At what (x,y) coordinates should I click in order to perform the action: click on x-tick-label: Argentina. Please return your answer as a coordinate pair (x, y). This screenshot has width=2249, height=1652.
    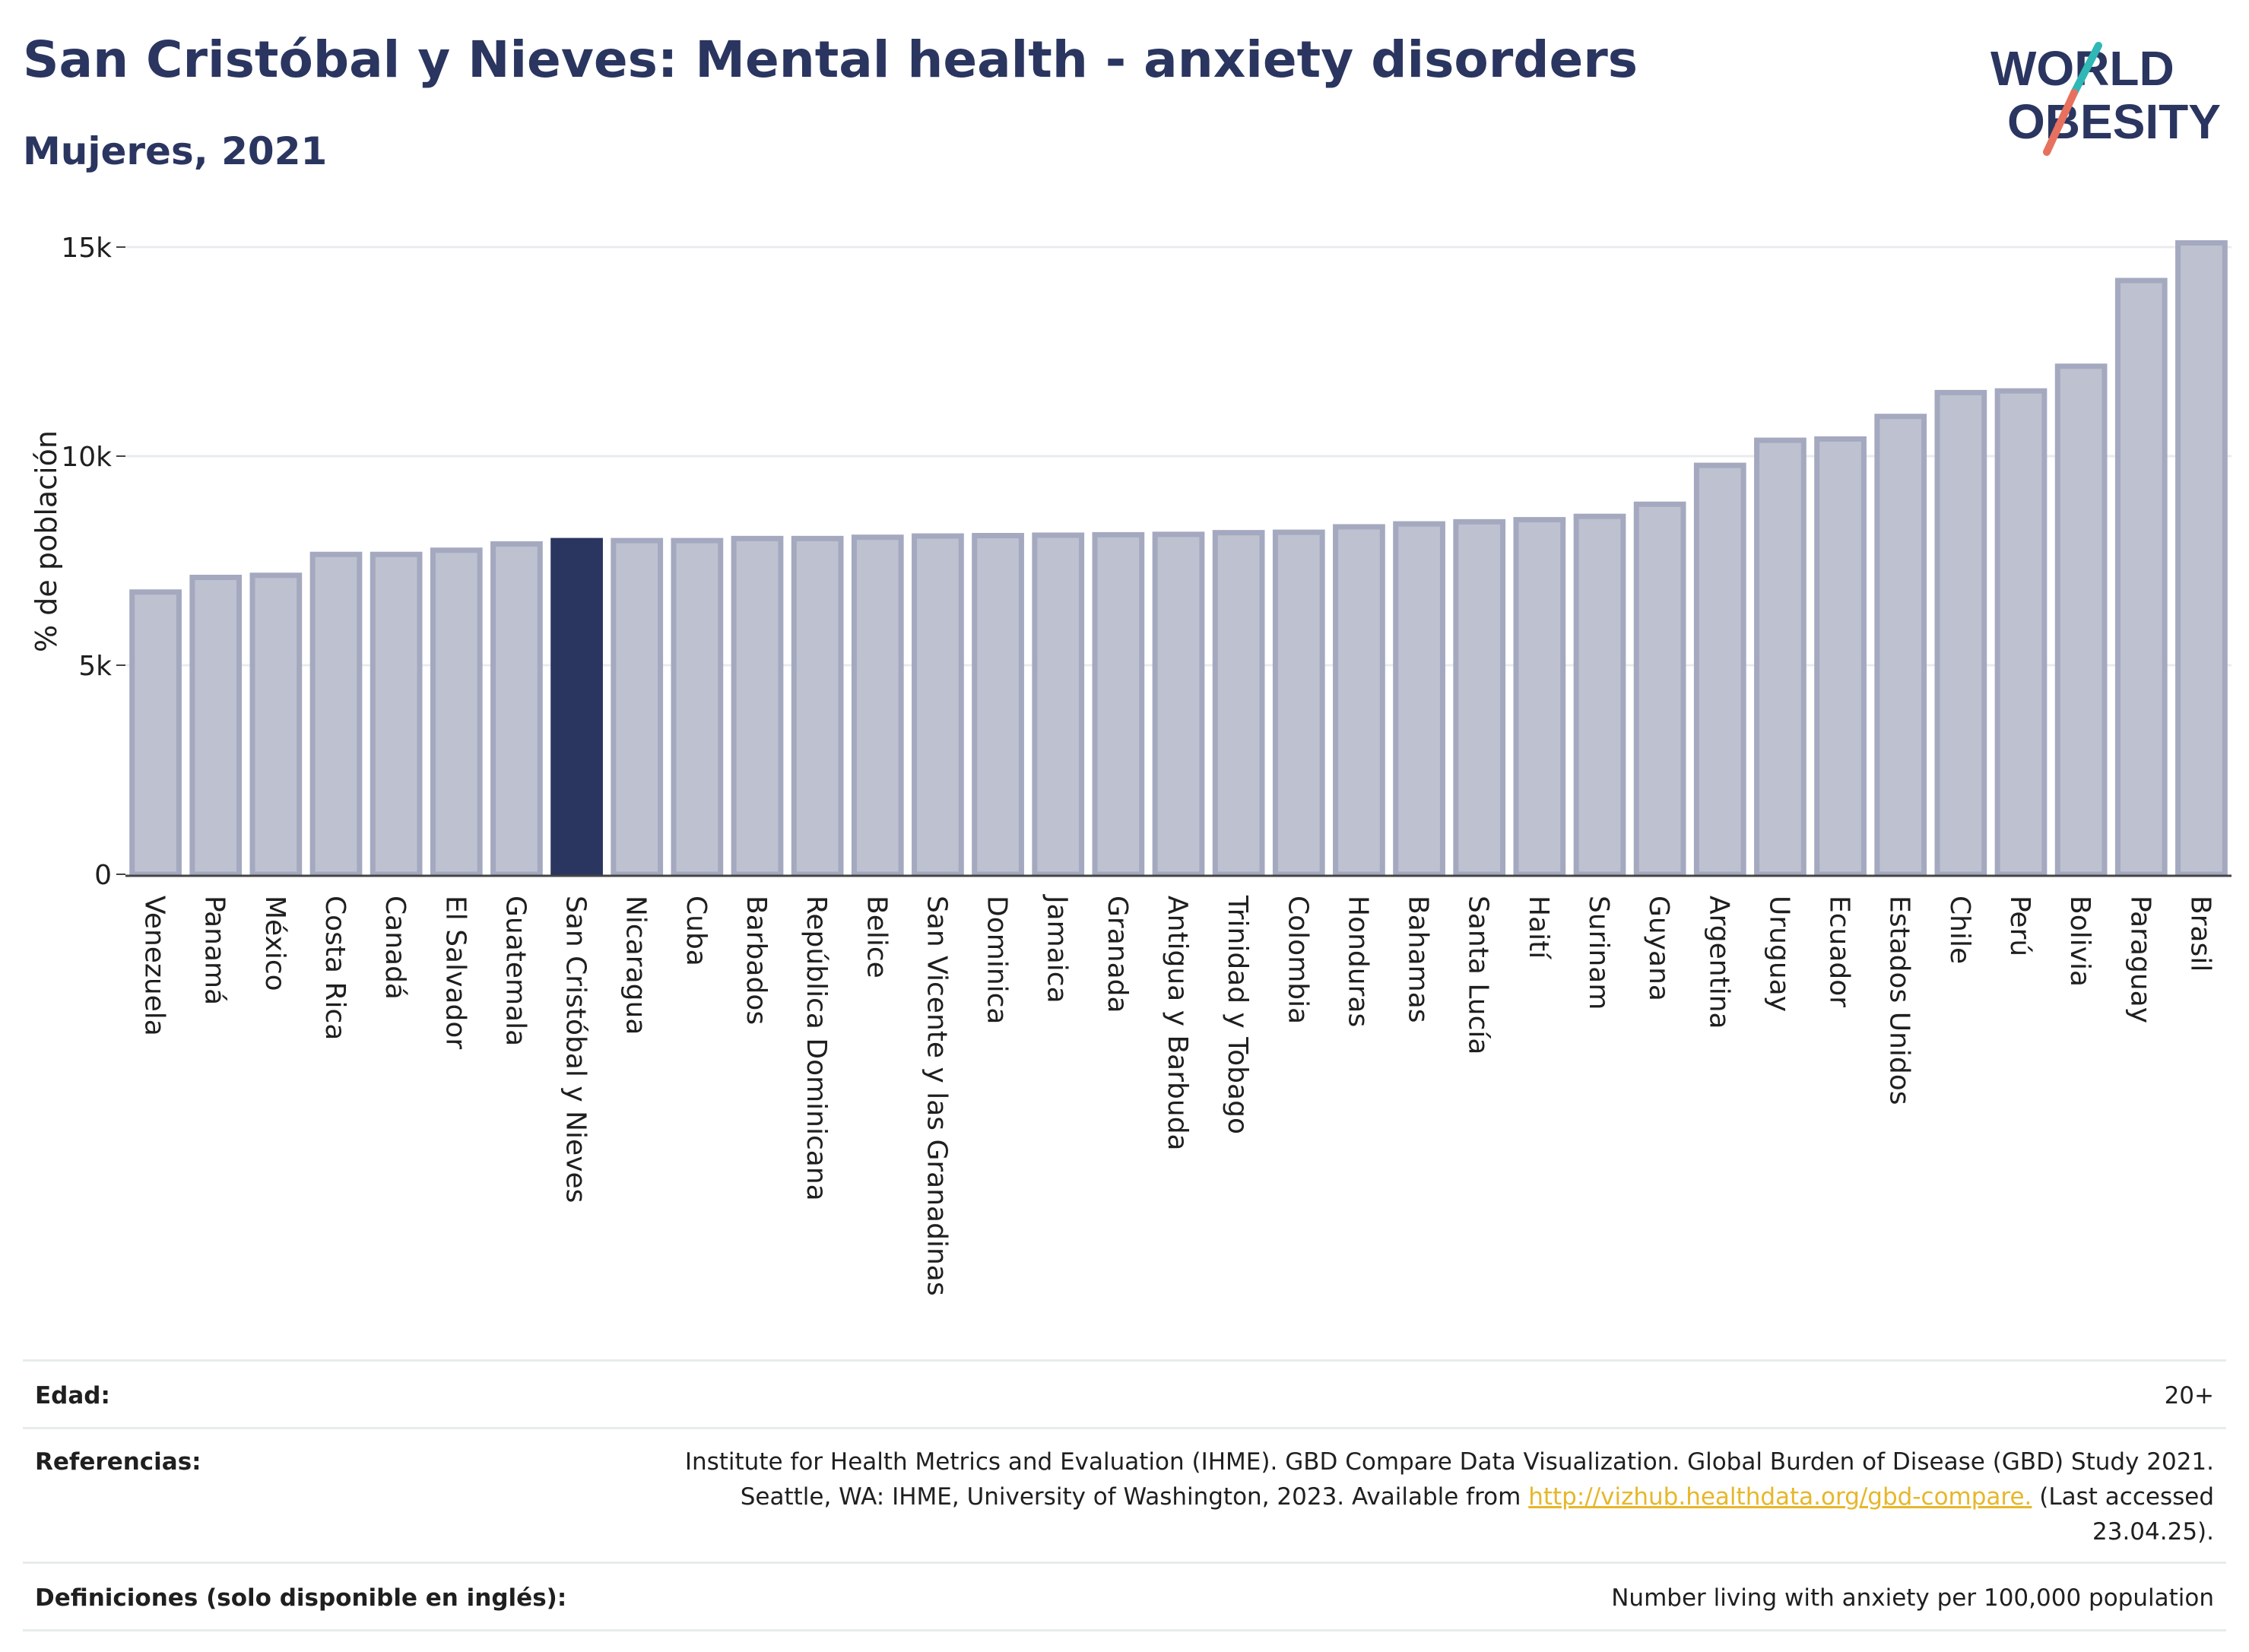
    Looking at the image, I should click on (1718, 962).